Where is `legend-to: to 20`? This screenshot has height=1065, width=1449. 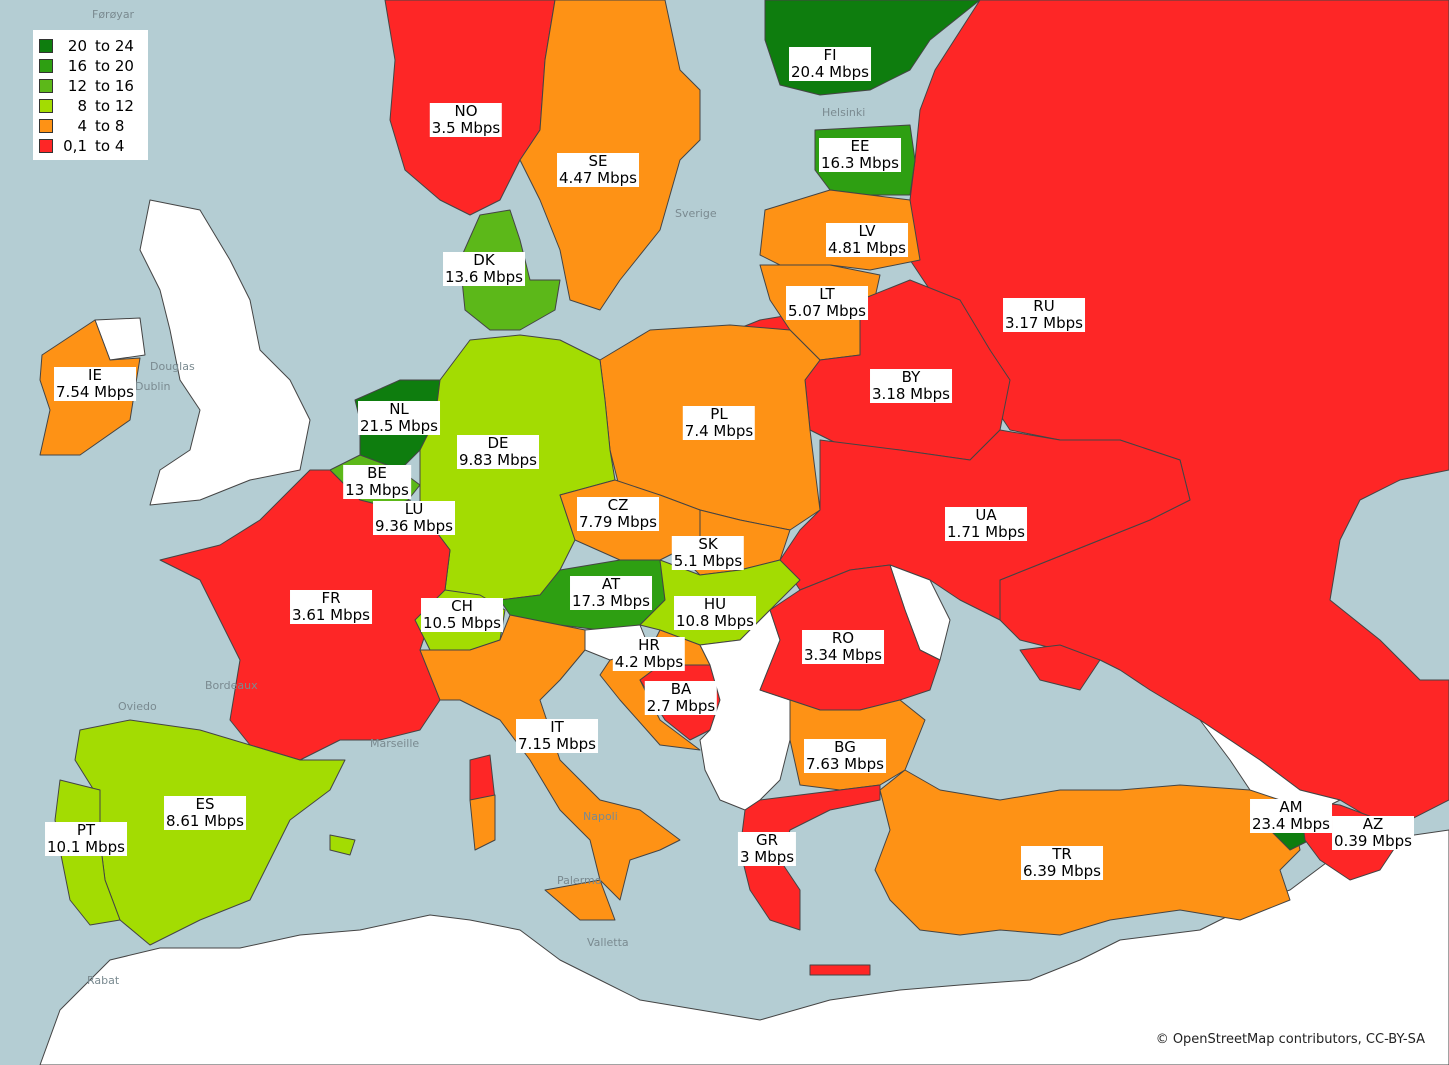 legend-to: to 20 is located at coordinates (114, 66).